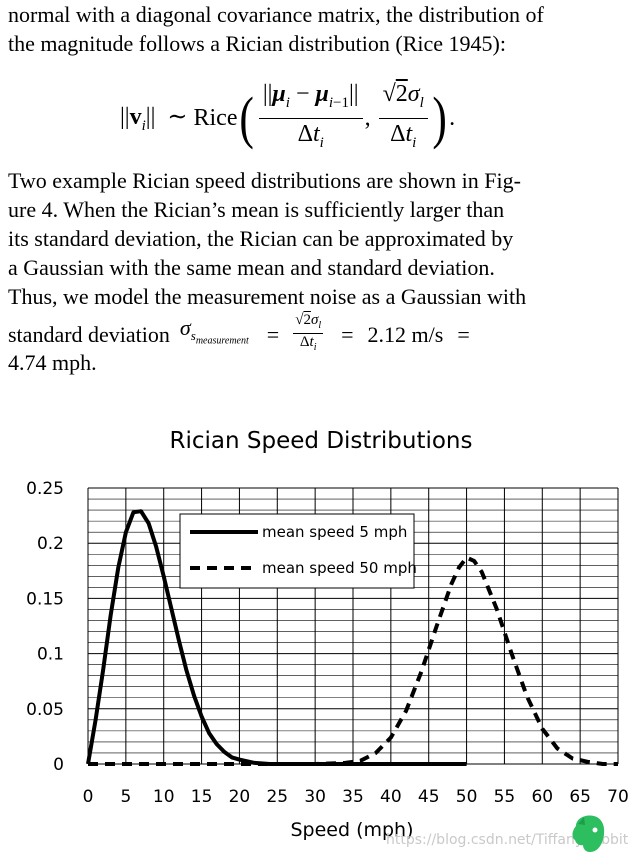 This screenshot has width=642, height=862. Describe the element at coordinates (45, 489) in the screenshot. I see `y-tick-label: 0.25` at that location.